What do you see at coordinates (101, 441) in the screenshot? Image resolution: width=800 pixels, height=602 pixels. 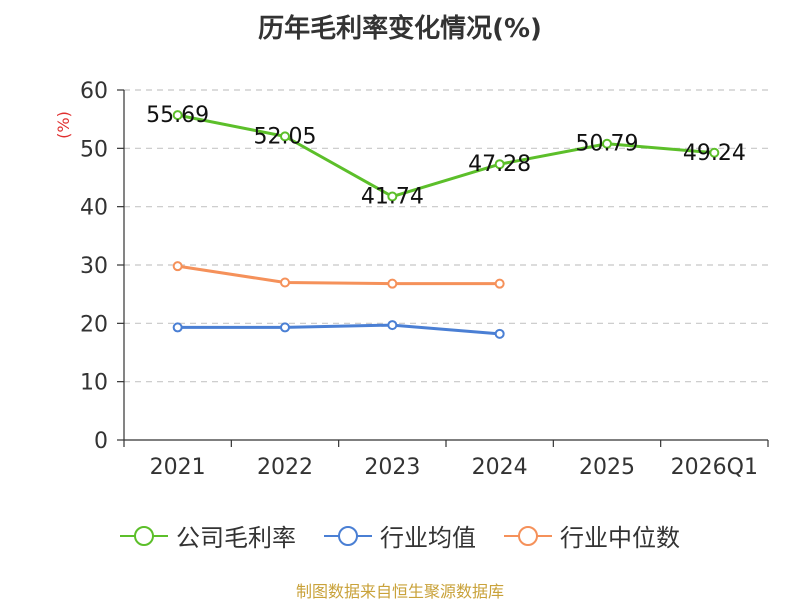 I see `y-tick-label: 0` at bounding box center [101, 441].